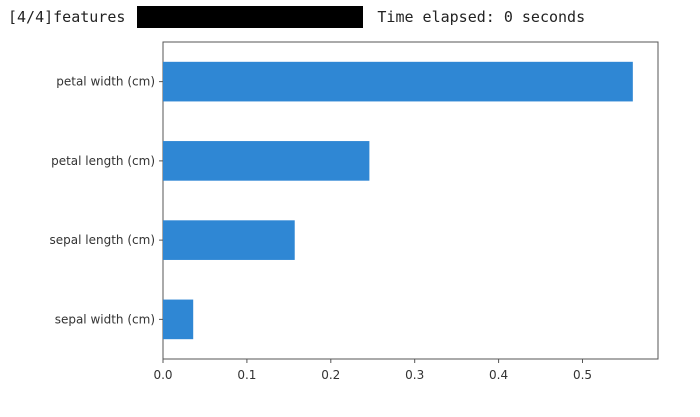  Describe the element at coordinates (89, 17) in the screenshot. I see `progress-label: features` at that location.